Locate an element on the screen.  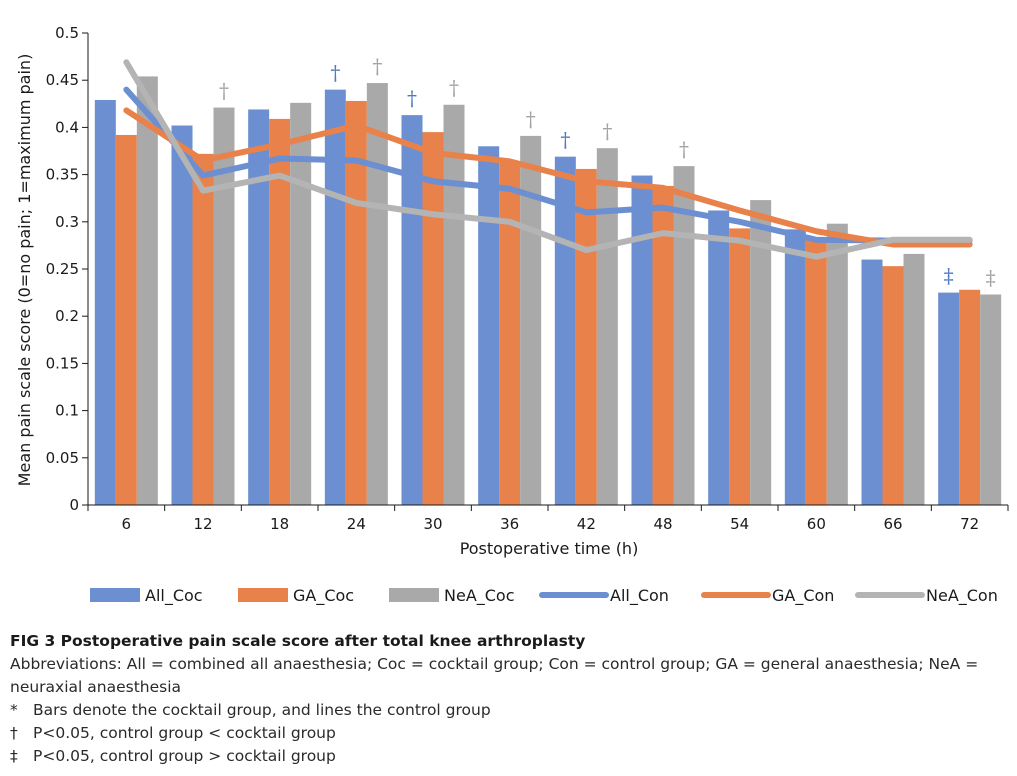
note-row: † P<0.05, control group < cocktail group is located at coordinates (510, 733).